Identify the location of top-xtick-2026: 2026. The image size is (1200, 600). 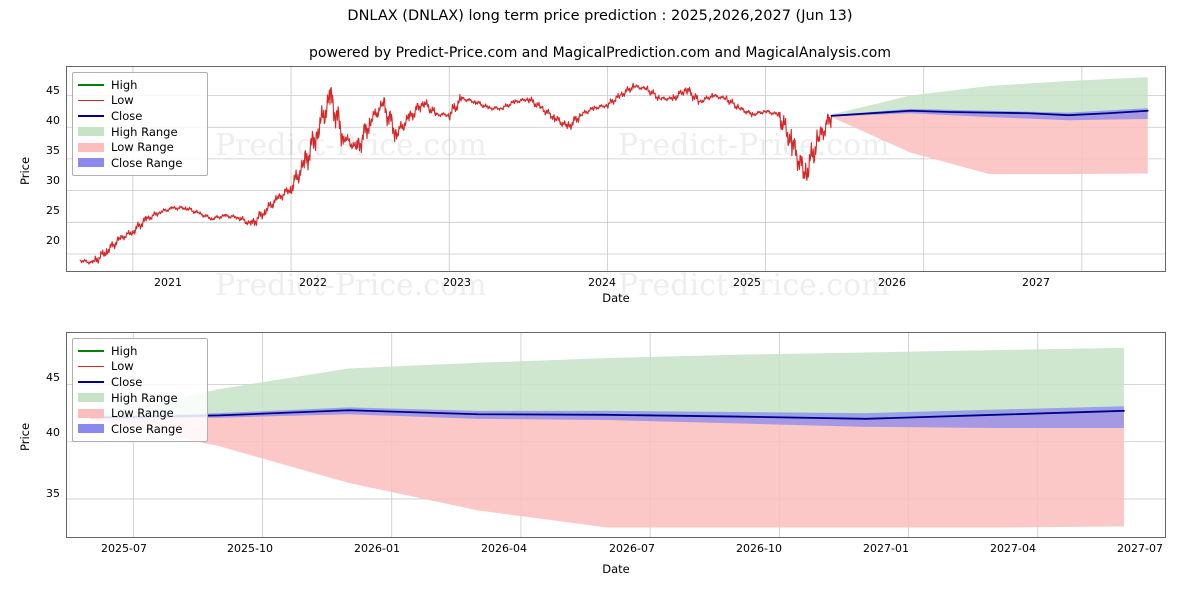
(892, 282).